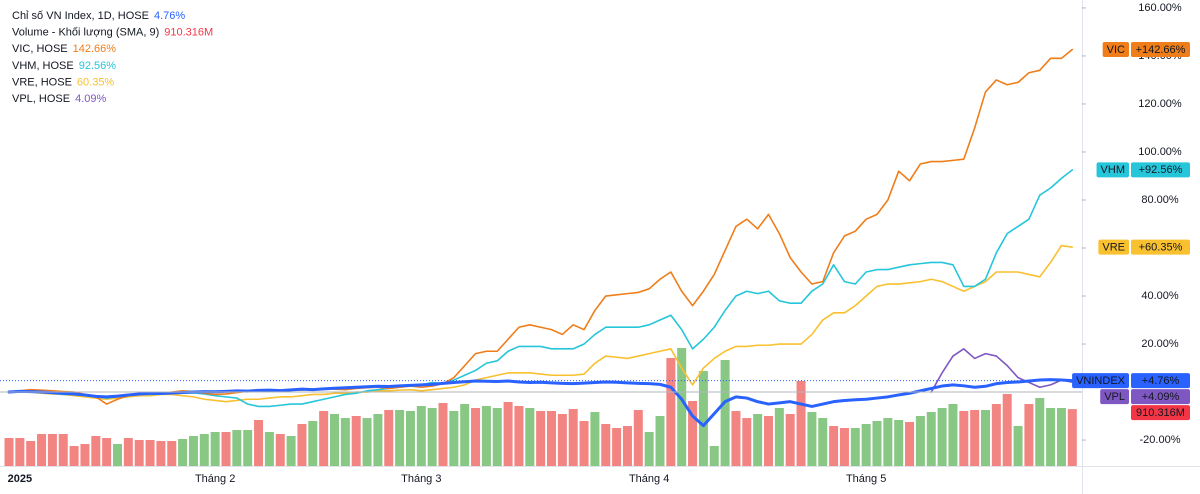 This screenshot has height=494, width=1200. I want to click on series-tag-label: VHM, so click(1113, 170).